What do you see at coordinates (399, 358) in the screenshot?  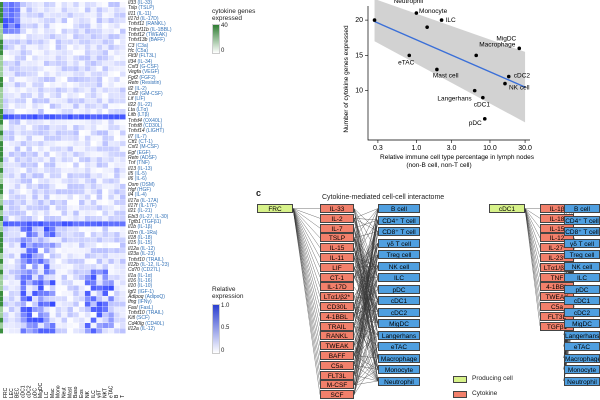 I see `target-cell-node: Macrophage` at bounding box center [399, 358].